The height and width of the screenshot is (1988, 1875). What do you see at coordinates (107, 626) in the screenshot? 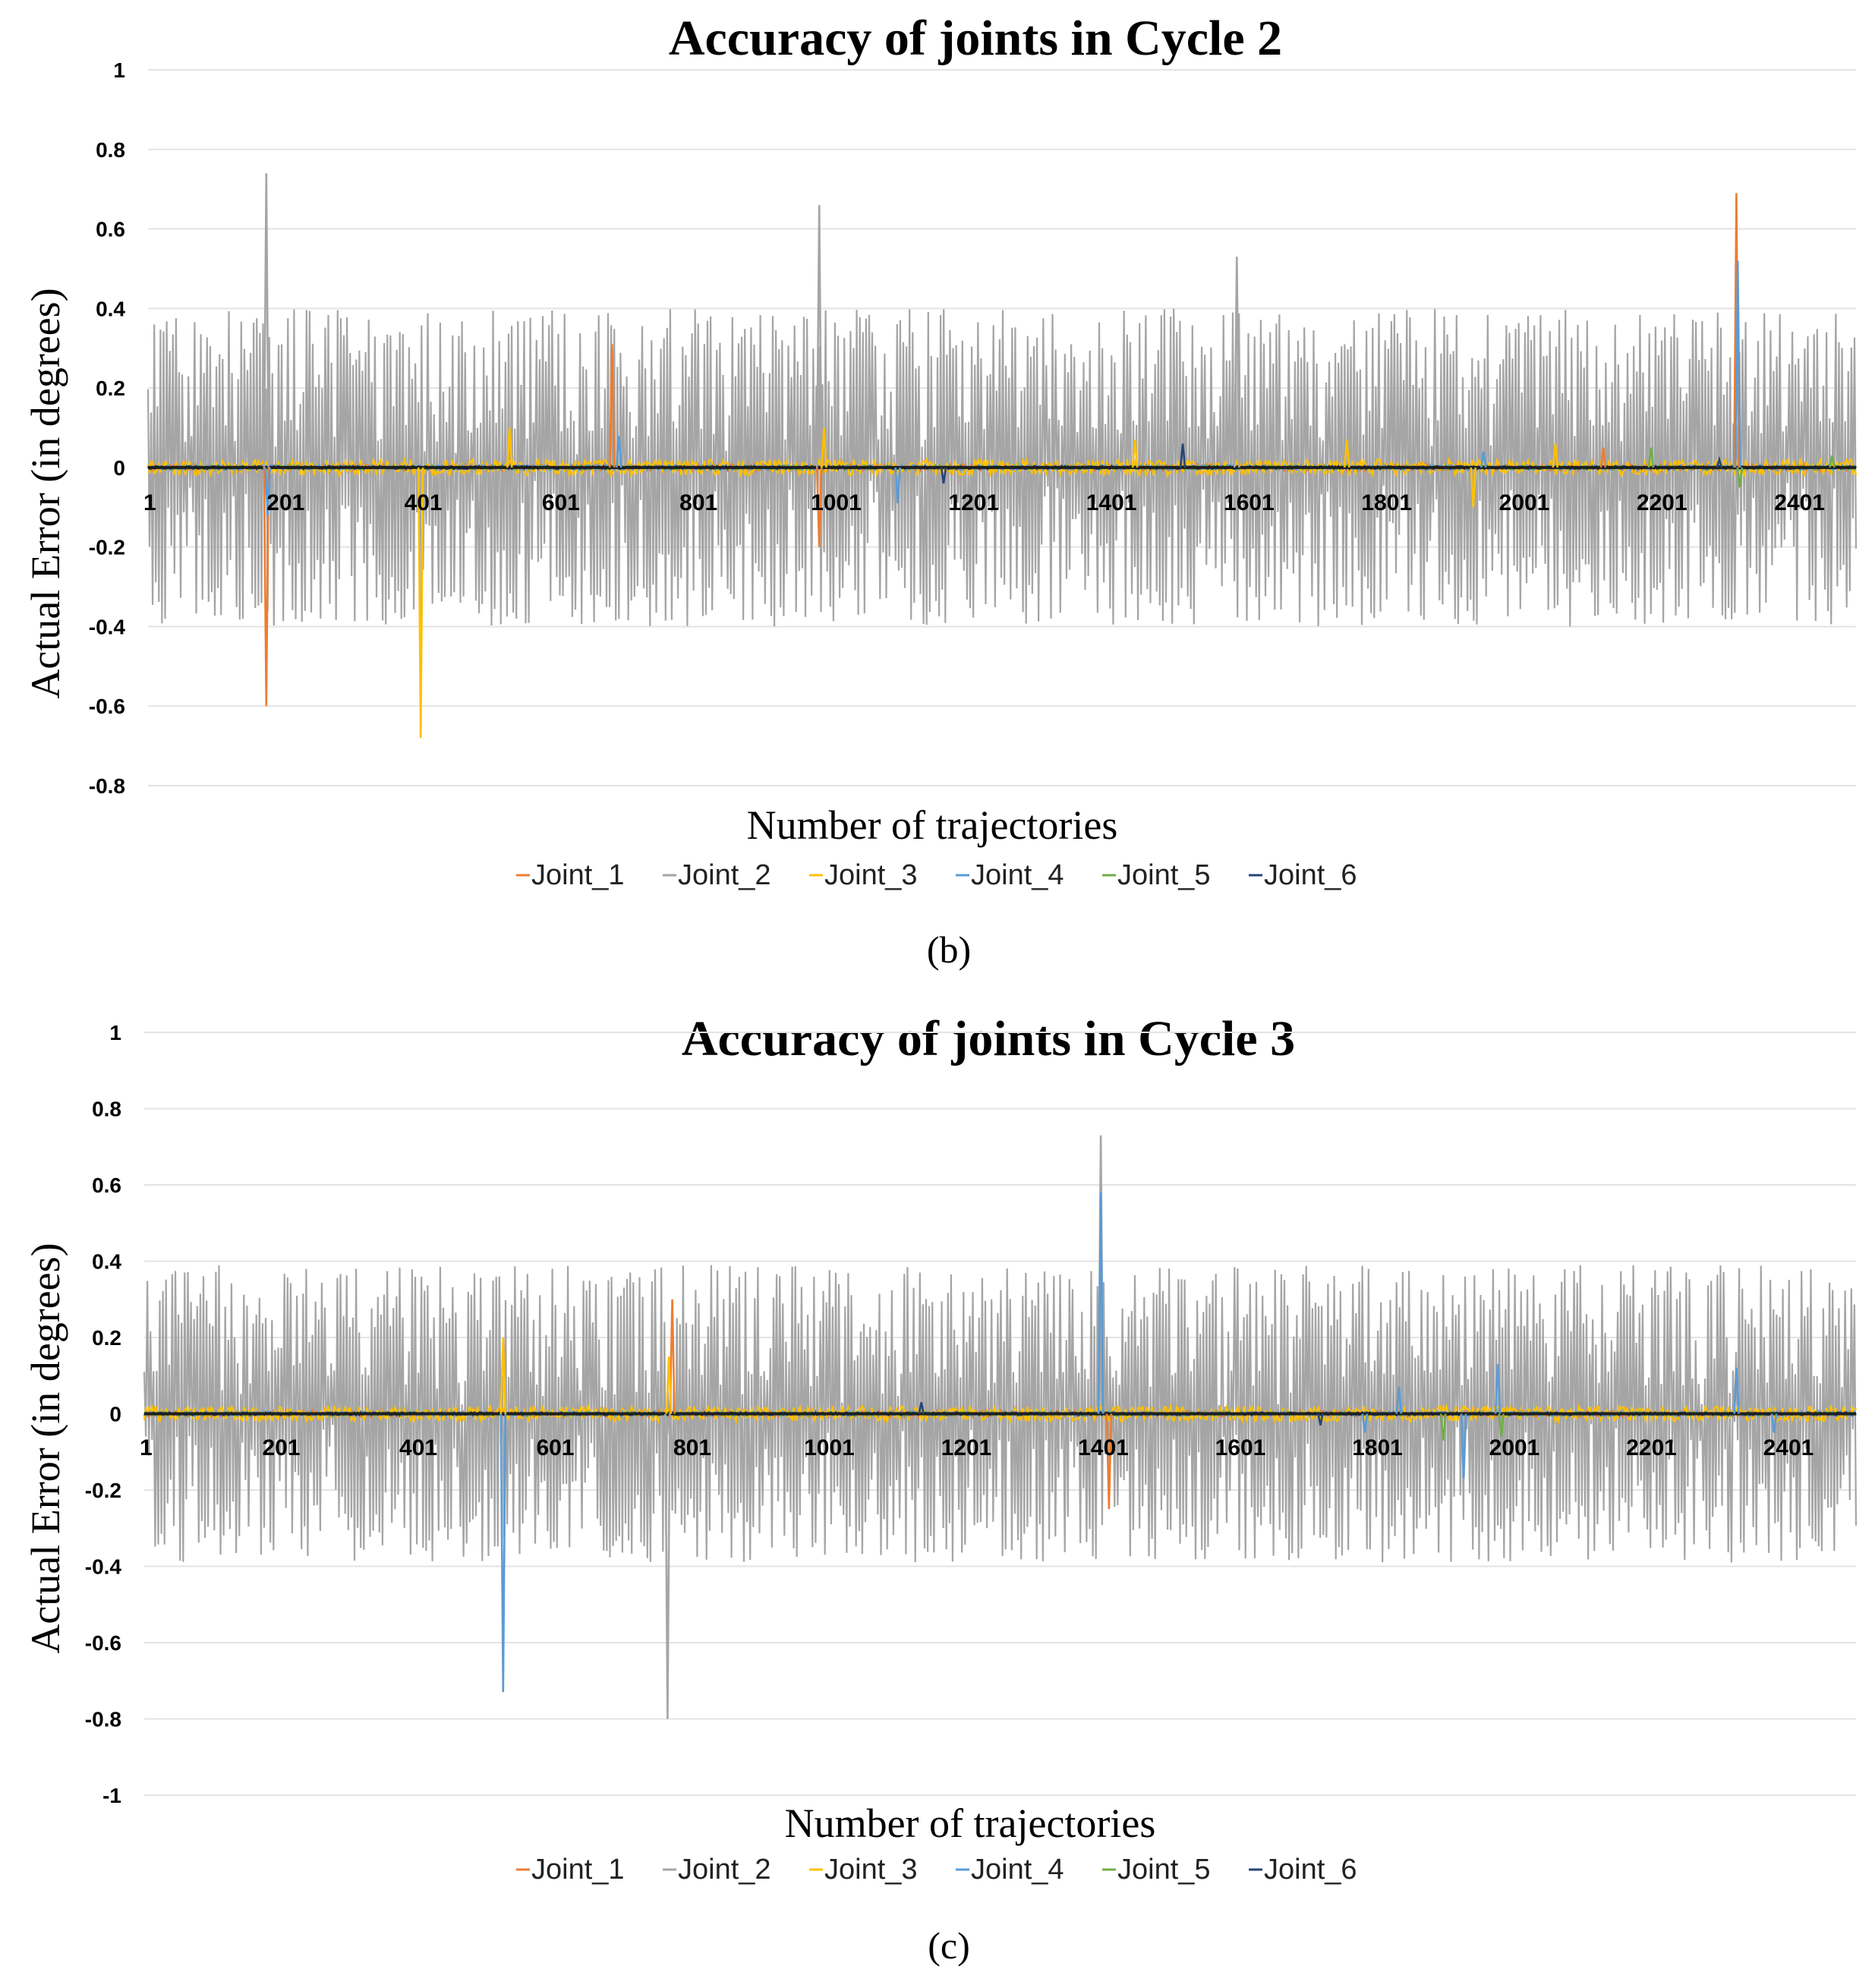
I see `y-tick-label: -0.4` at bounding box center [107, 626].